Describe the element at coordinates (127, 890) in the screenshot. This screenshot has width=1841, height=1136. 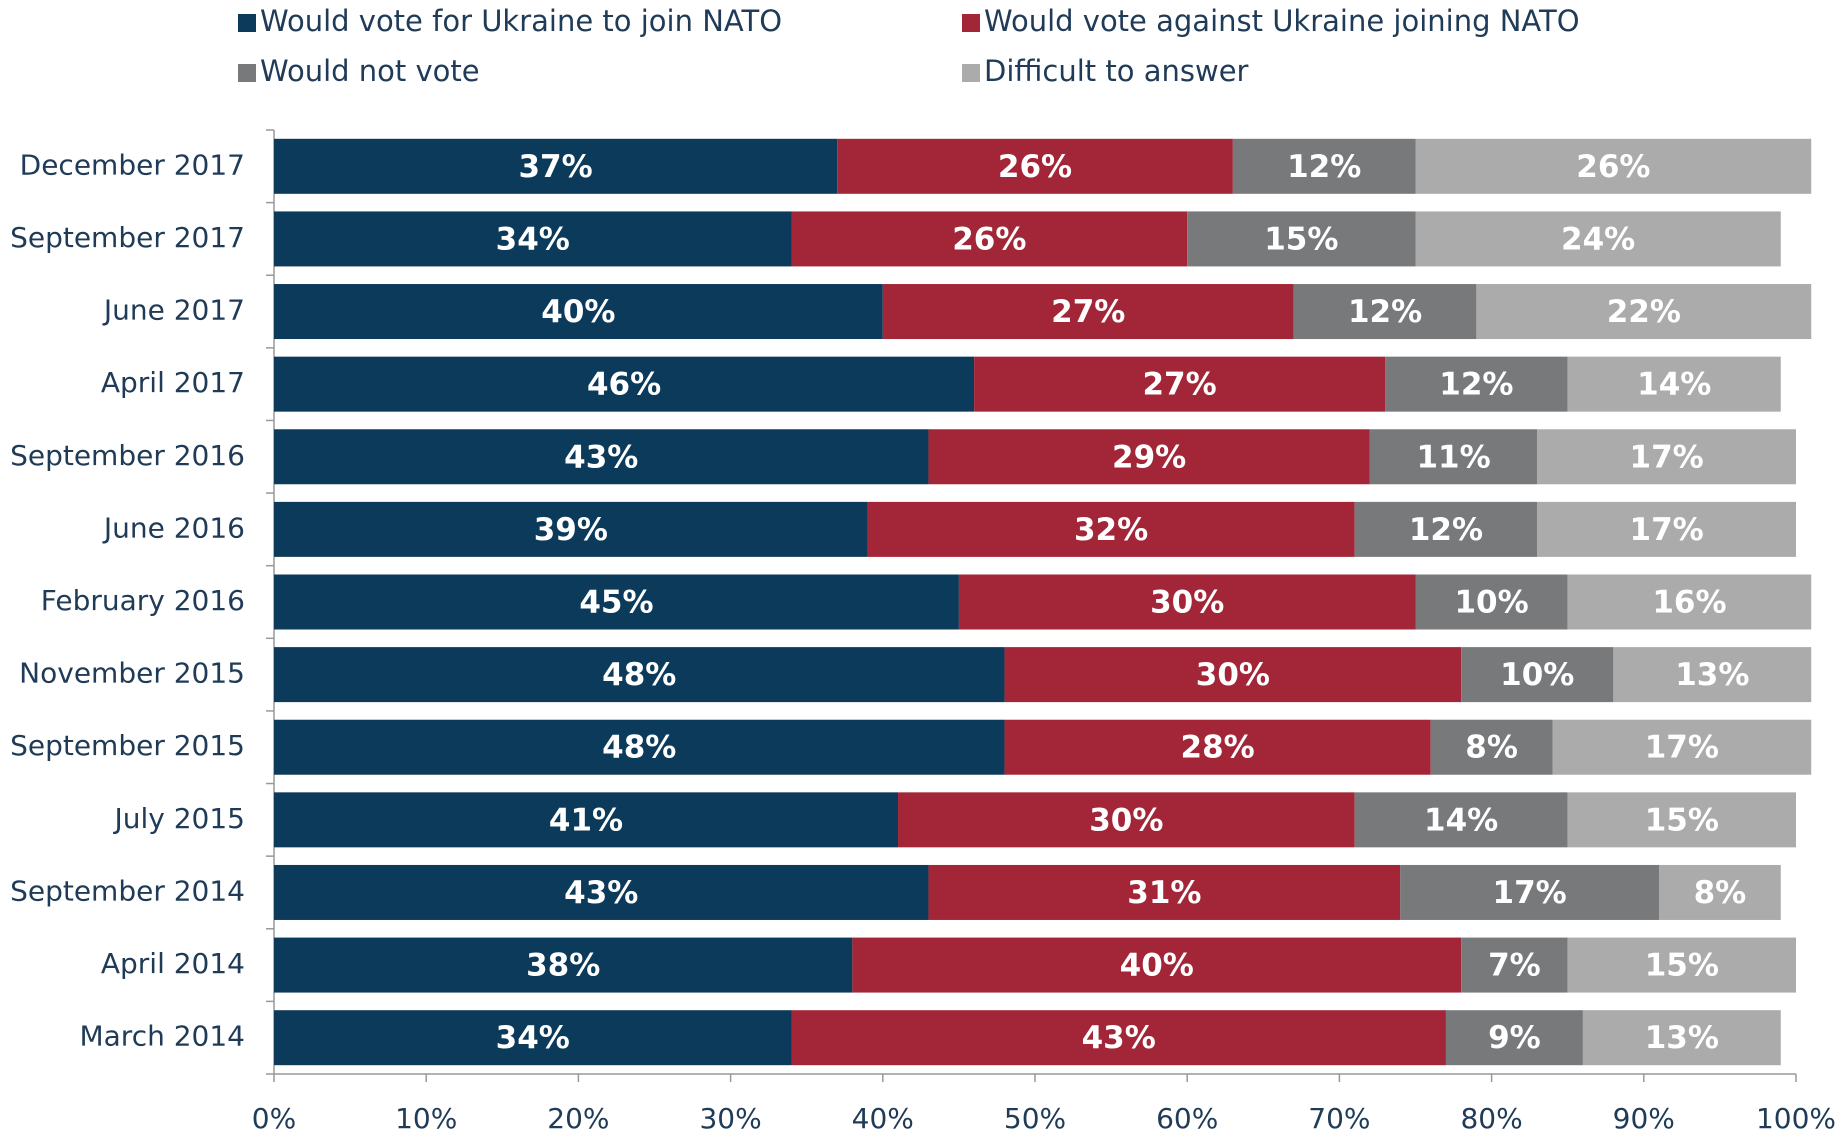
I see `y-tick-label: September 2014` at that location.